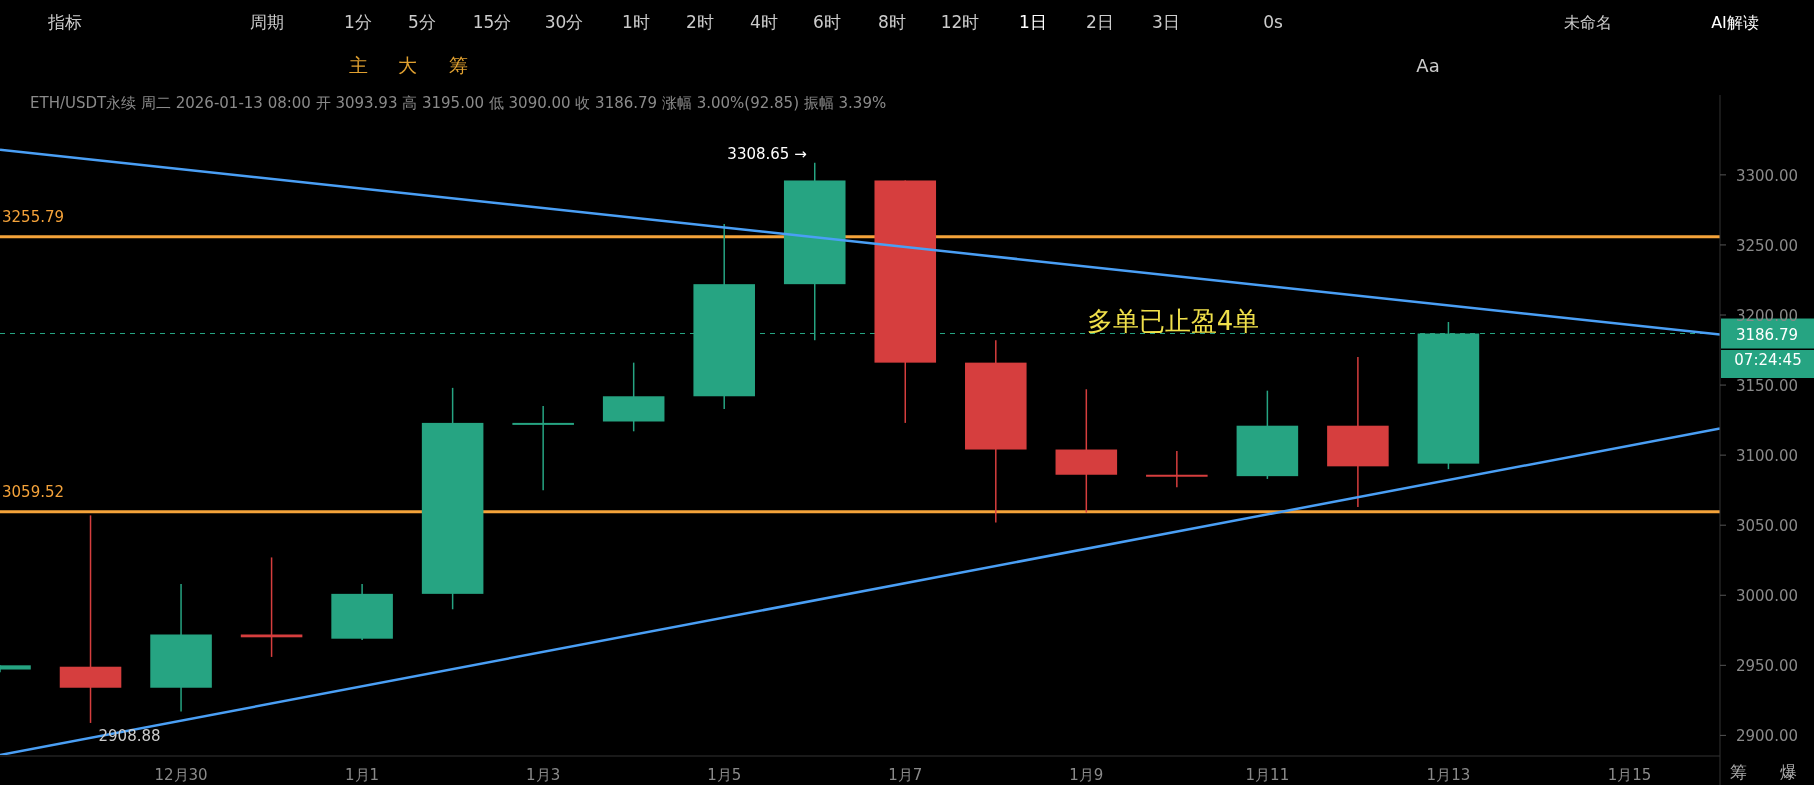 The width and height of the screenshot is (1814, 785). I want to click on y-tick-label: 3150.00, so click(1767, 386).